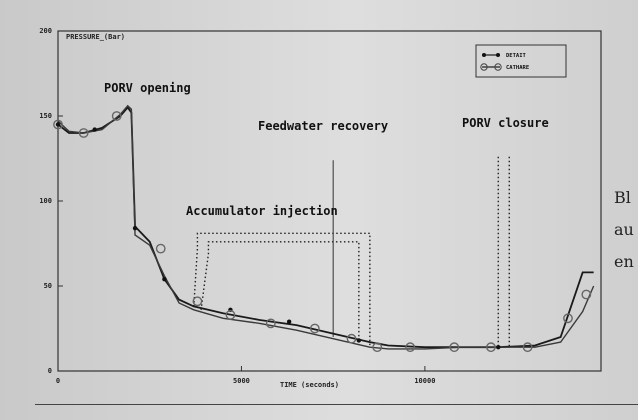  What do you see at coordinates (323, 126) in the screenshot?
I see `annotation-label: Feedwater recovery` at bounding box center [323, 126].